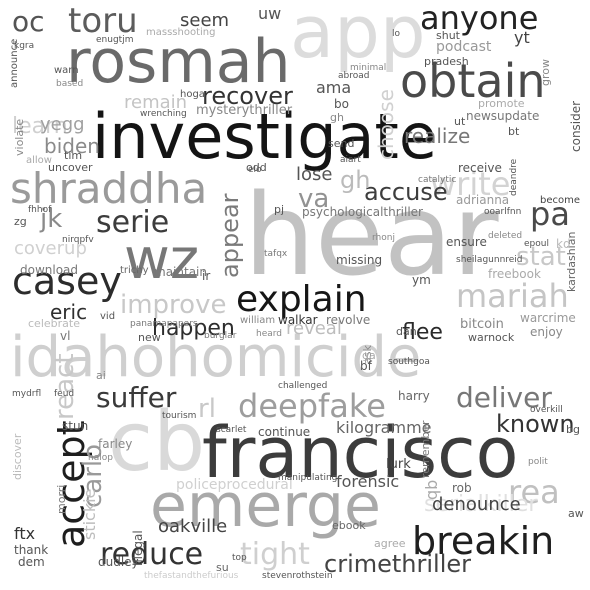 The height and width of the screenshot is (590, 590). What do you see at coordinates (164, 324) in the screenshot?
I see `cloud-word: panamapapers` at bounding box center [164, 324].